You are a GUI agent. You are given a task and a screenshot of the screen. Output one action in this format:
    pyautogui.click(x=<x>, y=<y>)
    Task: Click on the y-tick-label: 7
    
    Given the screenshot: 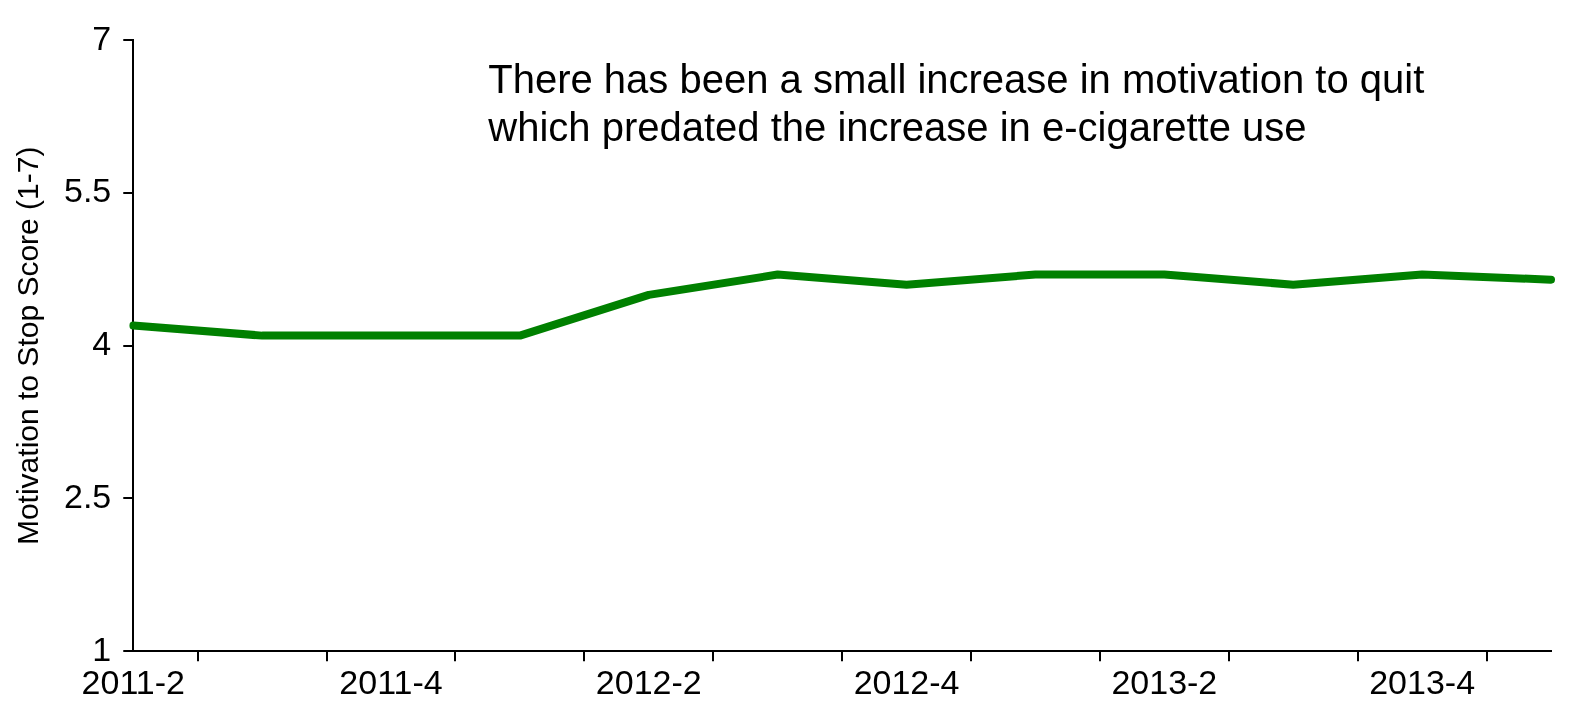 What is the action you would take?
    pyautogui.click(x=102, y=37)
    